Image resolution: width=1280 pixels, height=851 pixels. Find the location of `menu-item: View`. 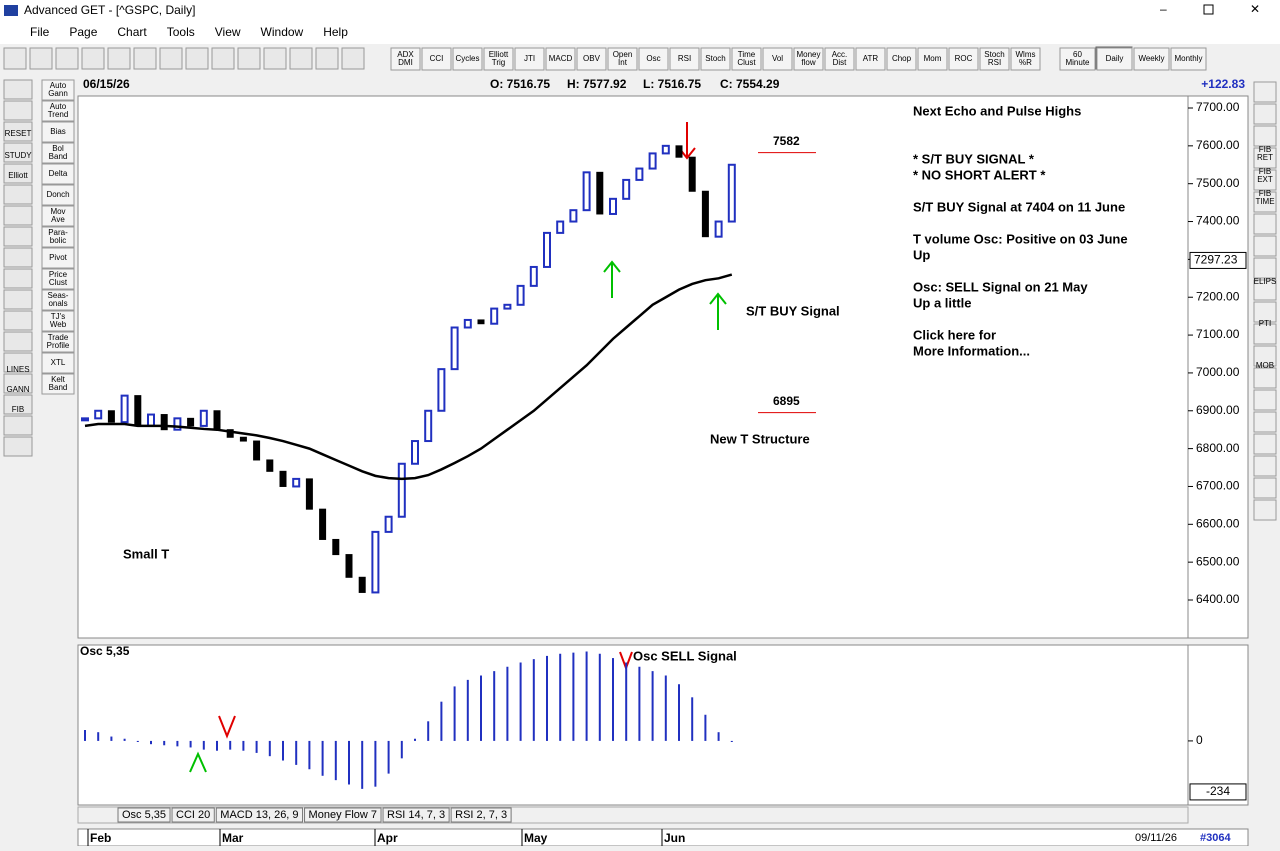

menu-item: View is located at coordinates (228, 32).